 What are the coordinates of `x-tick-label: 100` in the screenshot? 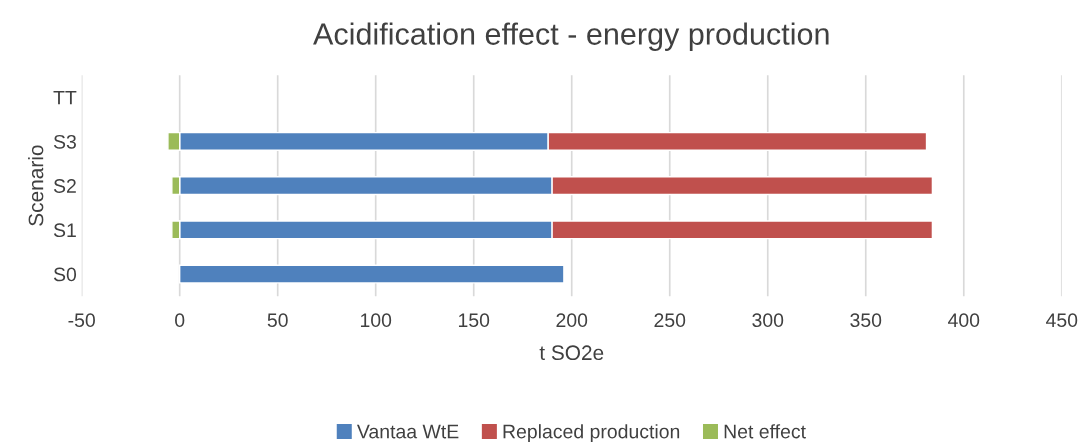 It's located at (376, 320).